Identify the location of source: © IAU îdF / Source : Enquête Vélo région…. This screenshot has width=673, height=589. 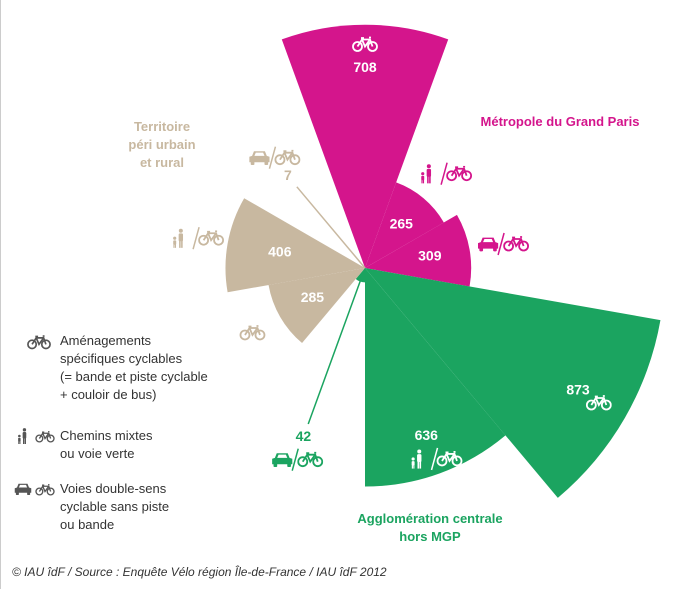
(199, 571).